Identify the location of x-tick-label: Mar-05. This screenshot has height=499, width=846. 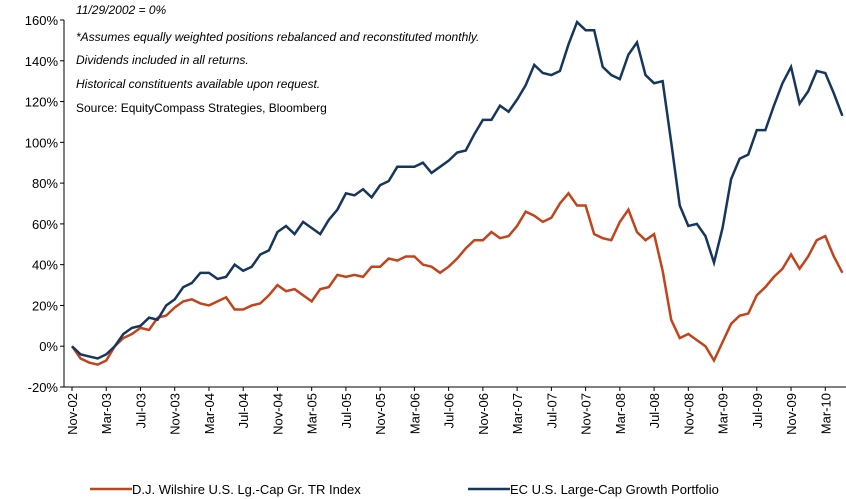
(312, 413).